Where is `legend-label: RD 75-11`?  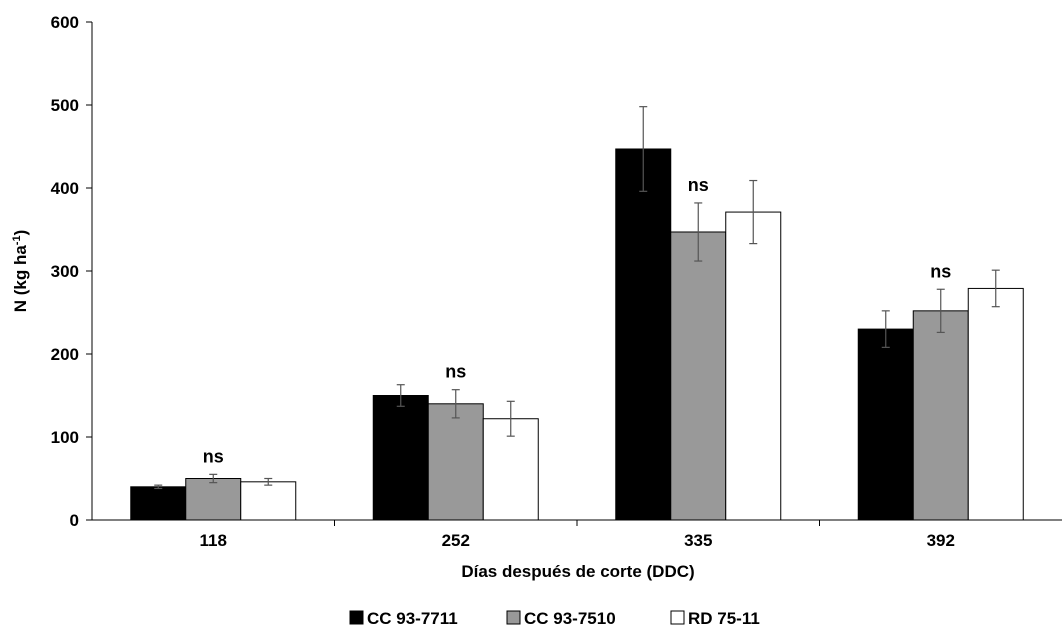 legend-label: RD 75-11 is located at coordinates (724, 618).